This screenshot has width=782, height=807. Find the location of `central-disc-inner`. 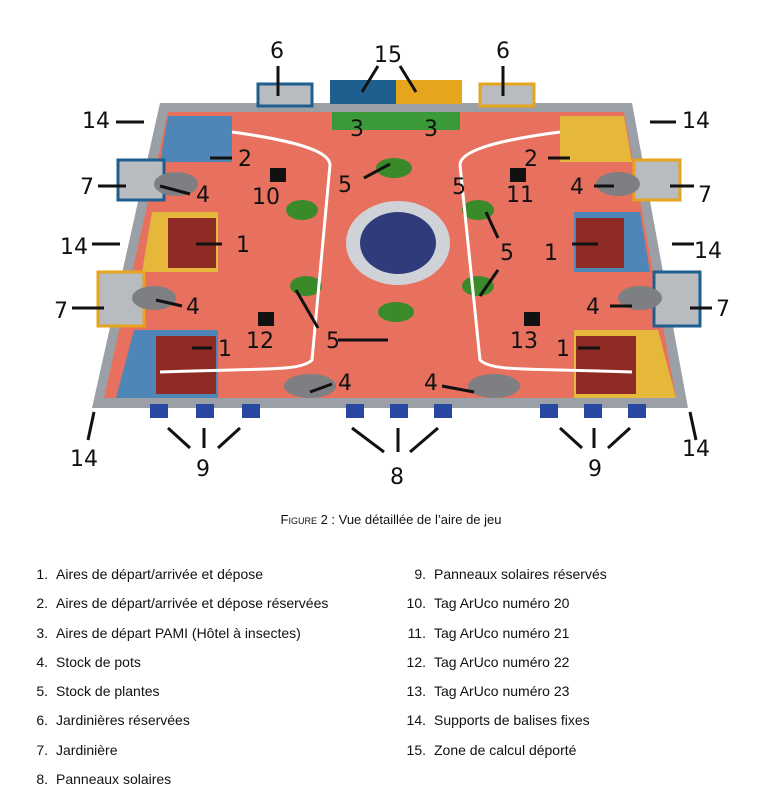

central-disc-inner is located at coordinates (398, 243).